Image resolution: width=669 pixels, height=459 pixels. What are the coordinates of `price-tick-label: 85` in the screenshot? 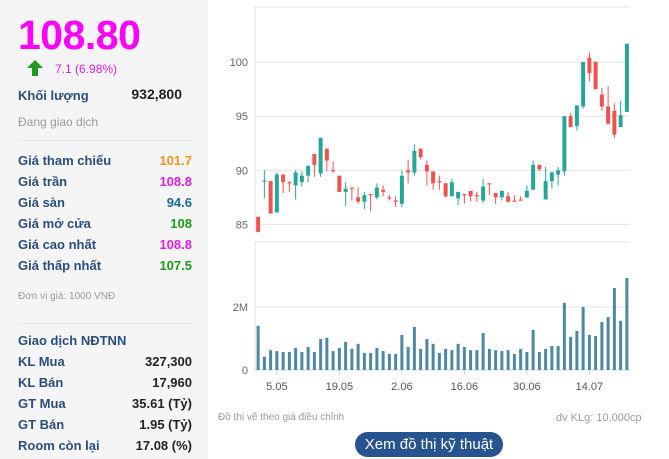 It's located at (242, 225).